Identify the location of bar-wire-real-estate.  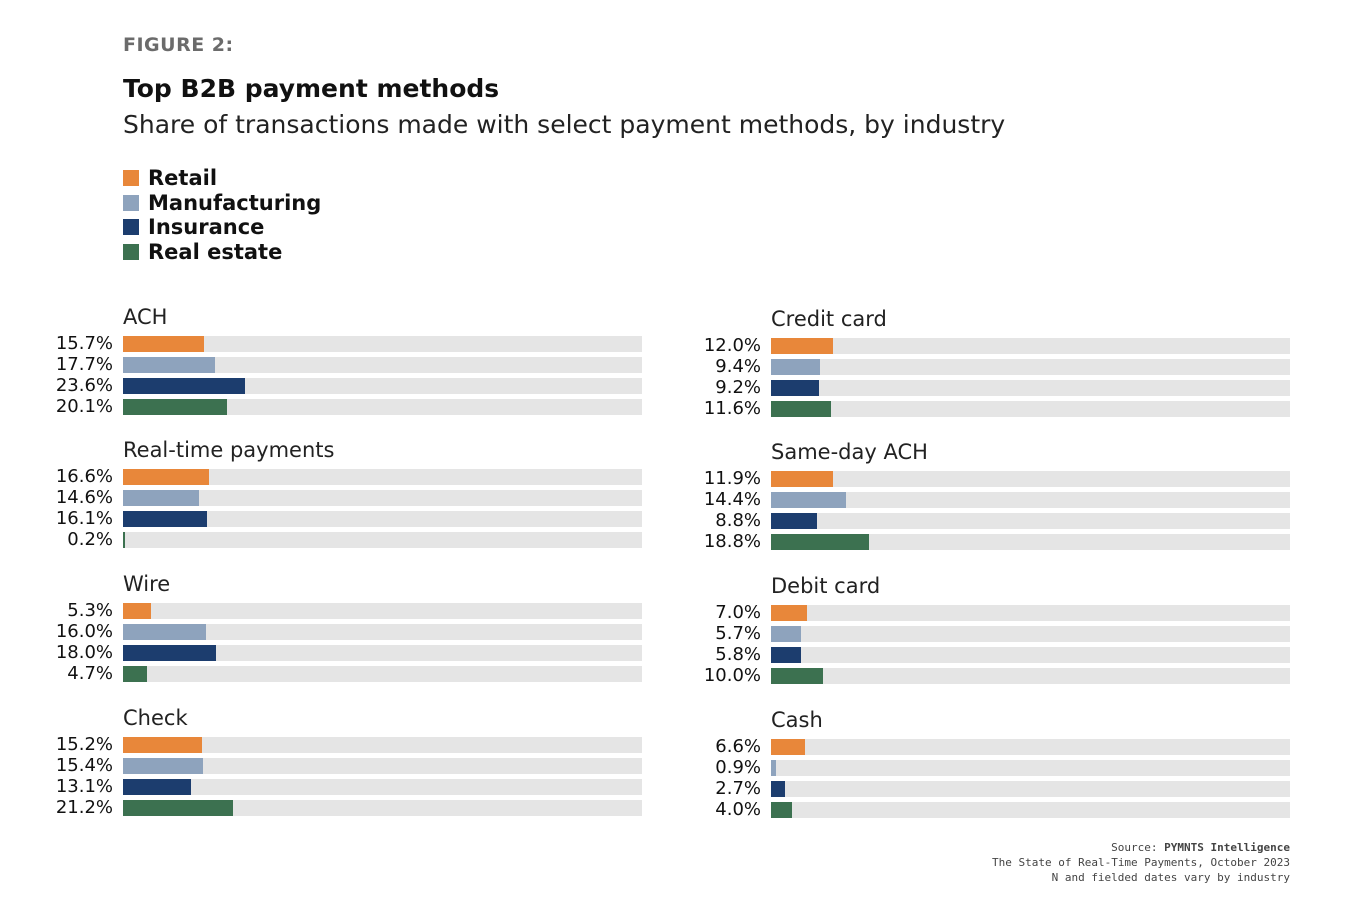
(135, 674).